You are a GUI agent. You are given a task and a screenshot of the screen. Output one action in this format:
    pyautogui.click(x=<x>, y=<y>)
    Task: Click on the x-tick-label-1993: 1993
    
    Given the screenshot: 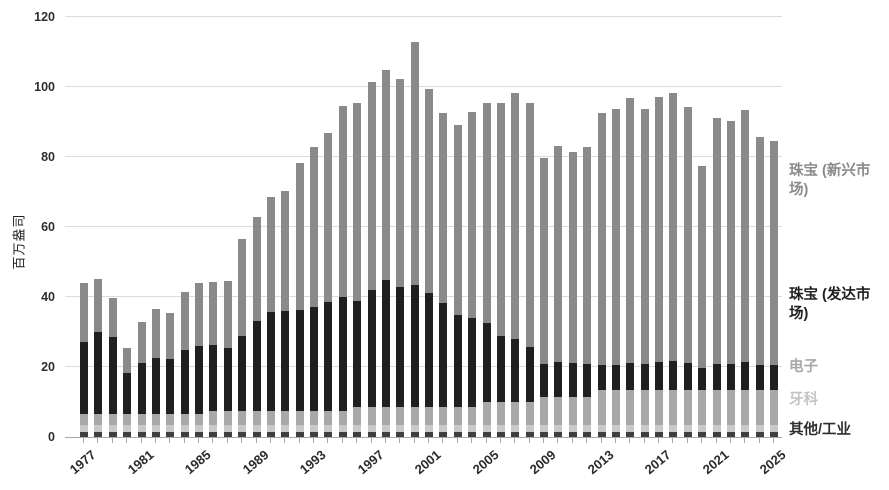 What is the action you would take?
    pyautogui.click(x=312, y=462)
    